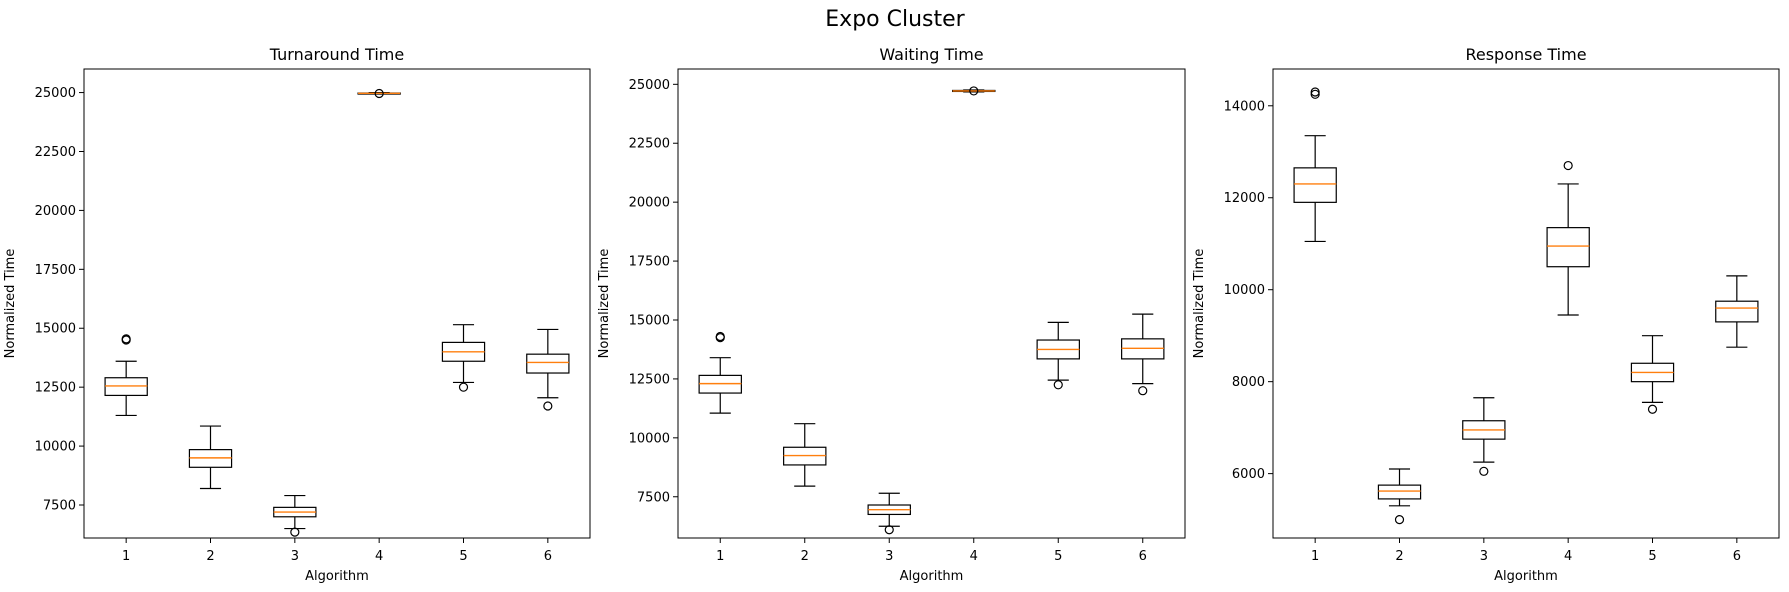 Image resolution: width=1789 pixels, height=592 pixels. I want to click on subplot-title: Turnaround Time, so click(336, 54).